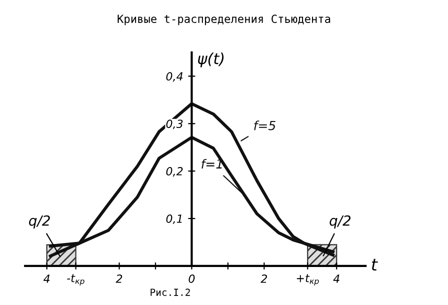  Describe the element at coordinates (191, 278) in the screenshot. I see `x-tick-label: 0` at that location.